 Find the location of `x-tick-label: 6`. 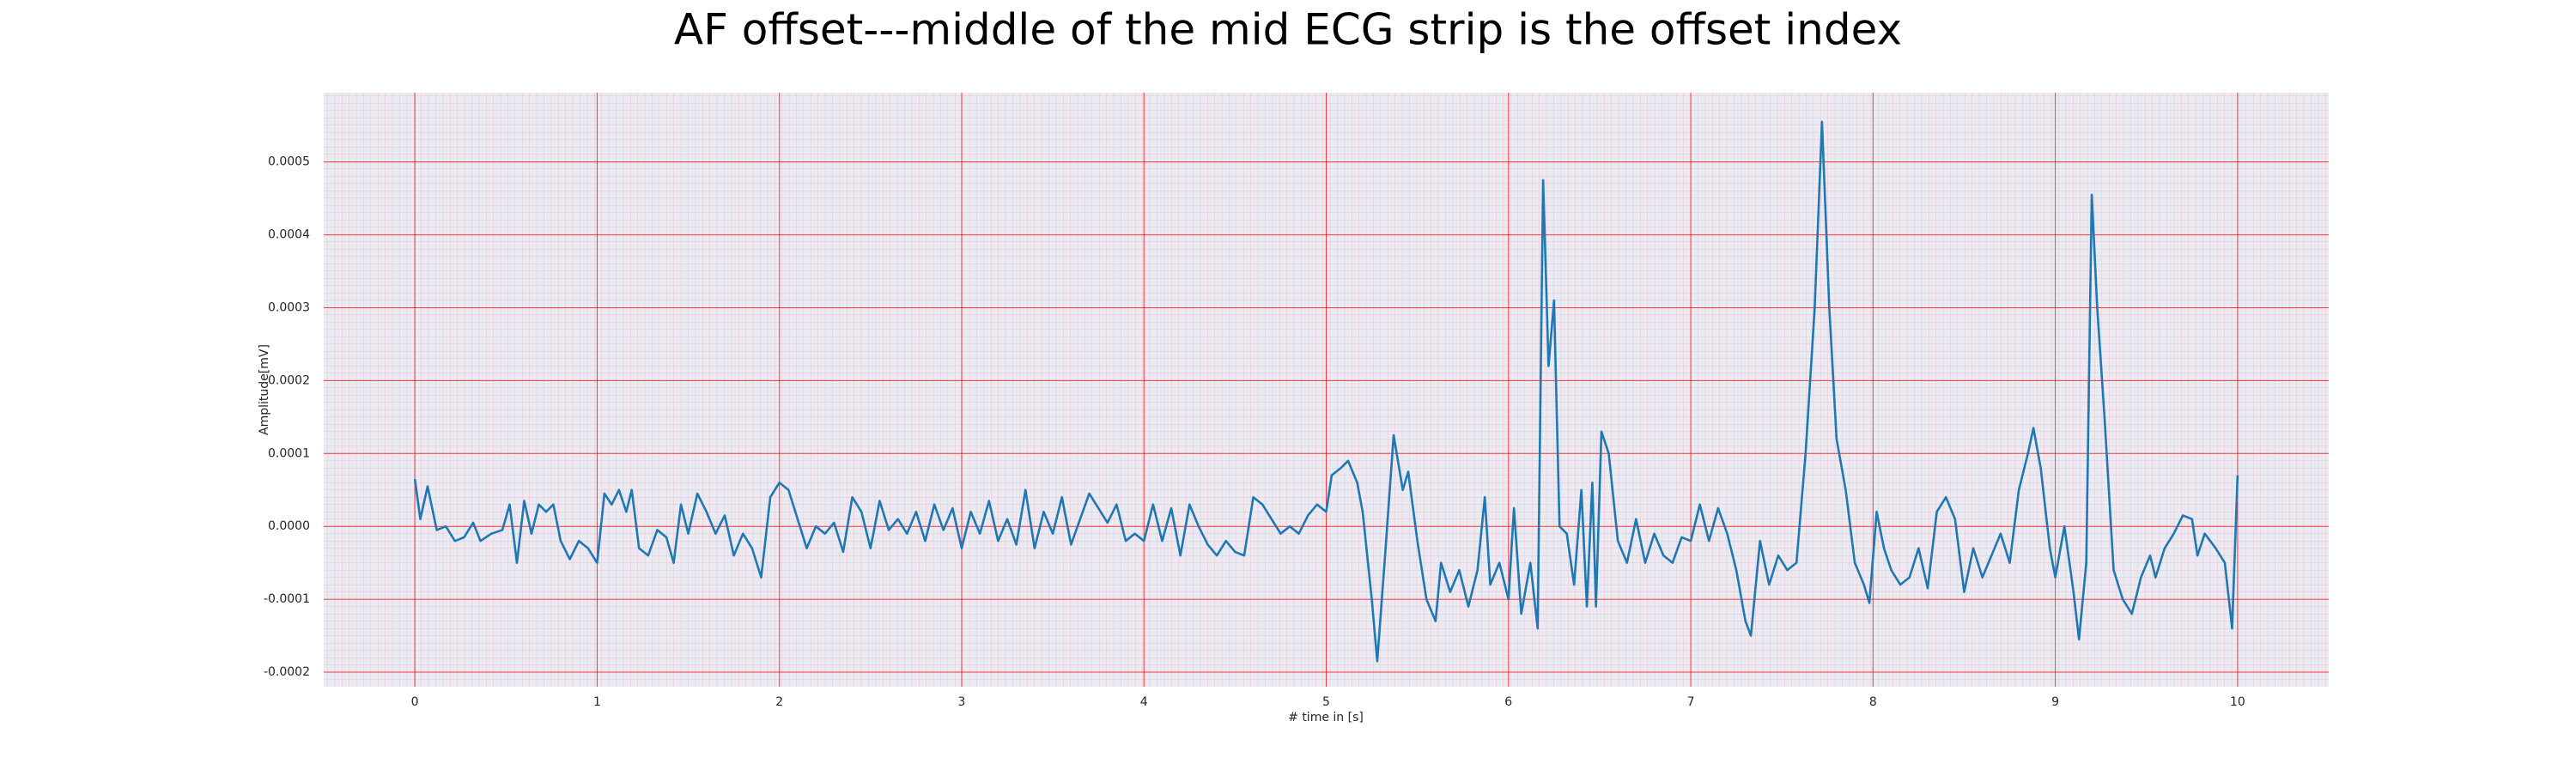

x-tick-label: 6 is located at coordinates (1508, 702).